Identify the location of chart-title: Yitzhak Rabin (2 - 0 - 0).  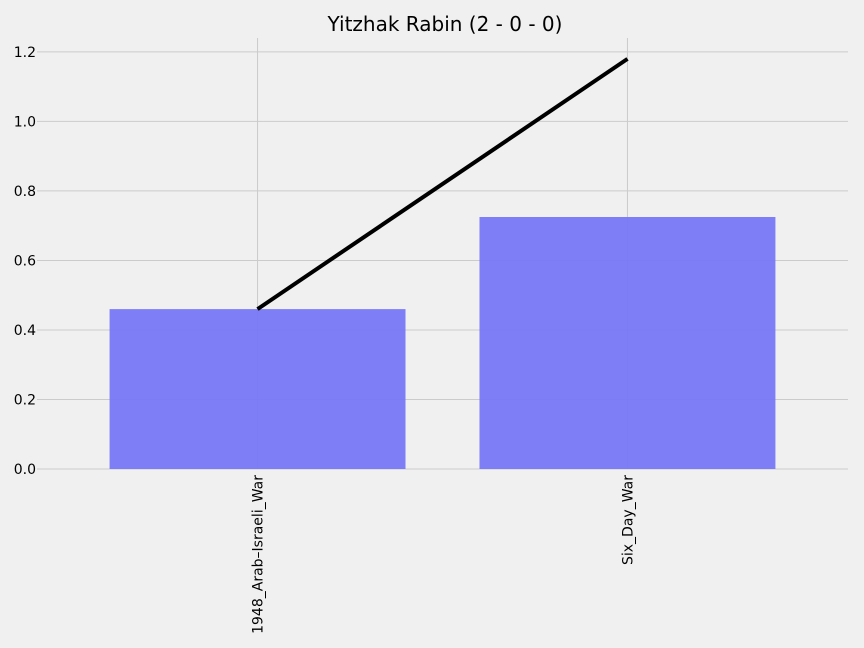
(445, 24).